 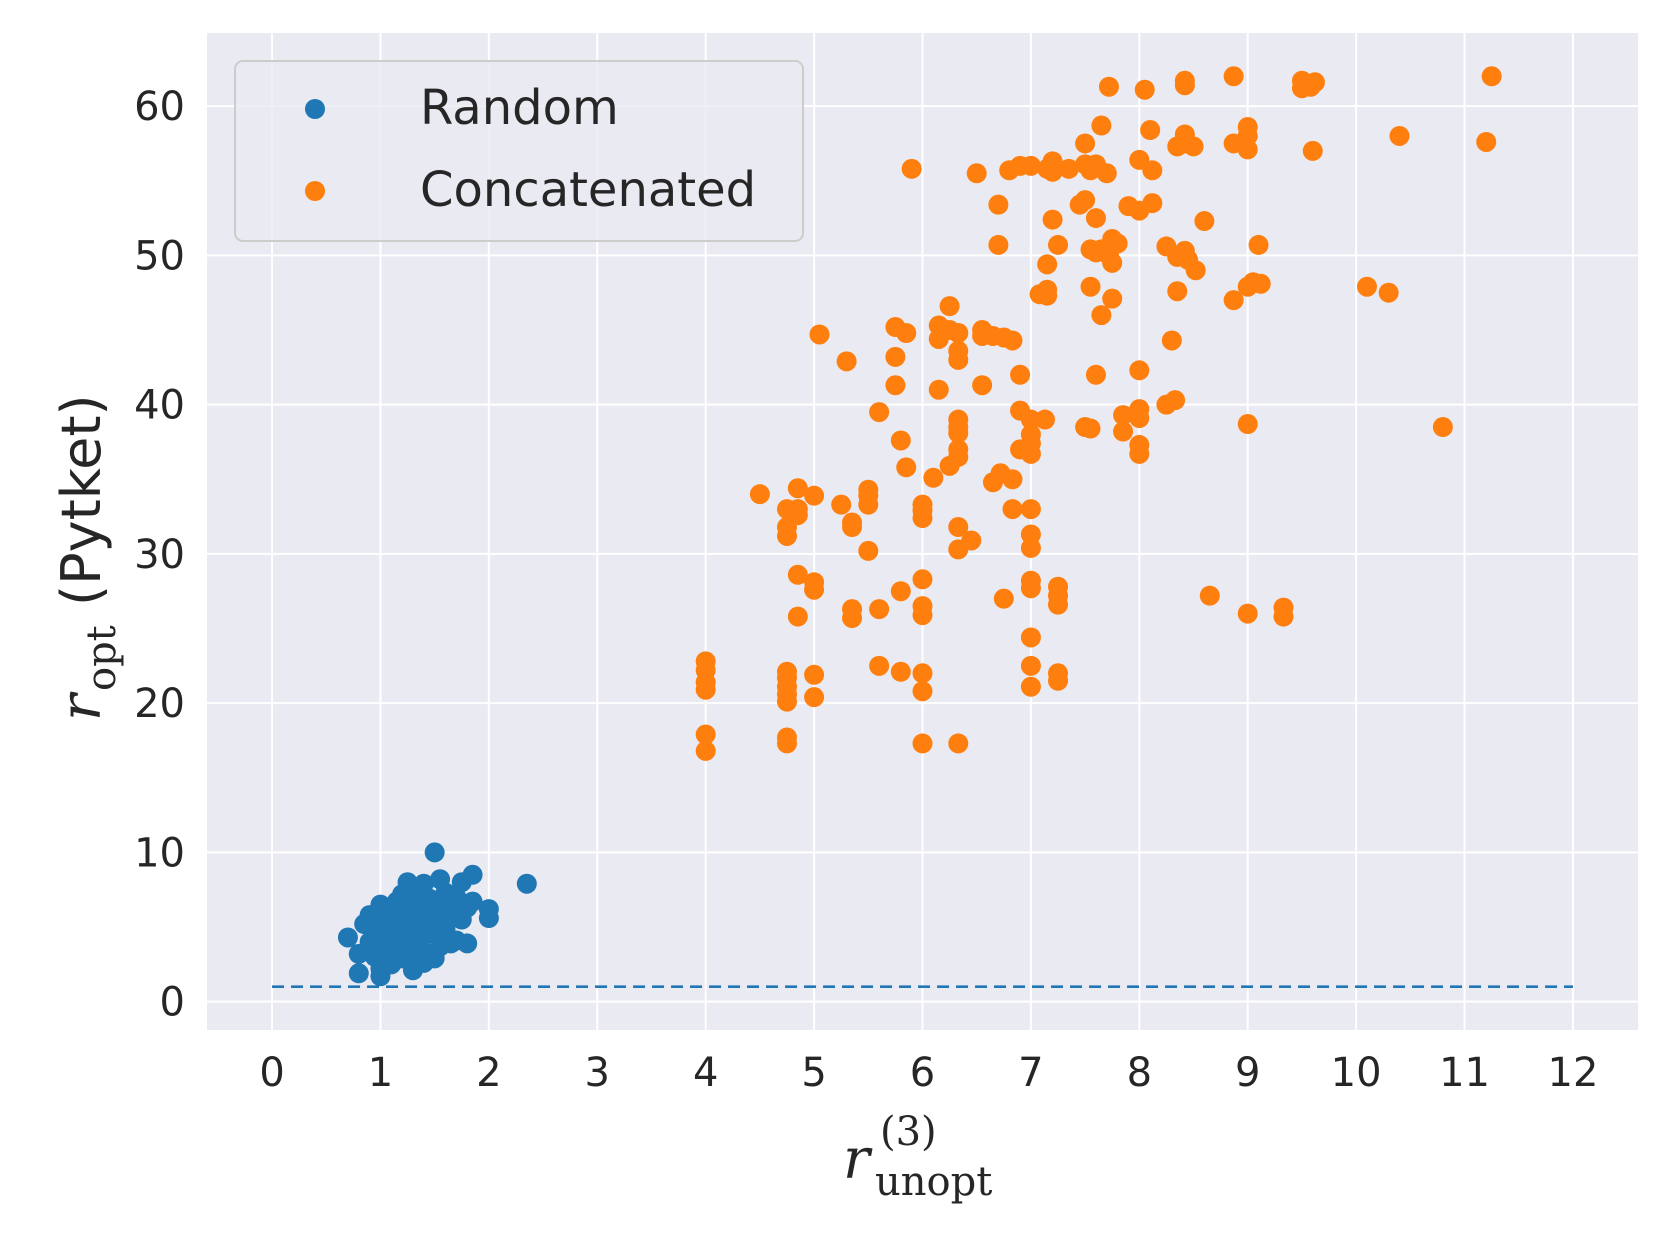 I want to click on x-tick-label: 6, so click(x=922, y=1073).